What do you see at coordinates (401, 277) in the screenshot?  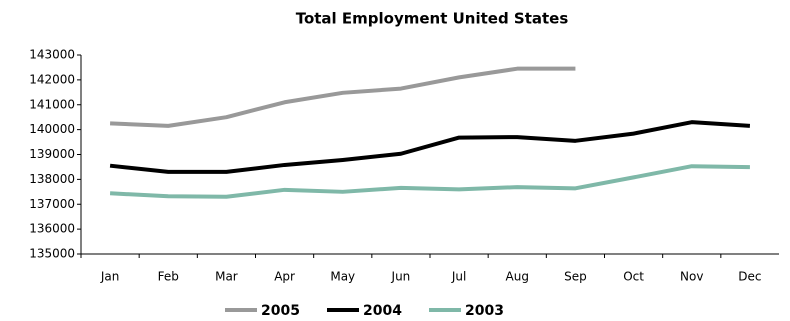 I see `x-tick-label: Jun` at bounding box center [401, 277].